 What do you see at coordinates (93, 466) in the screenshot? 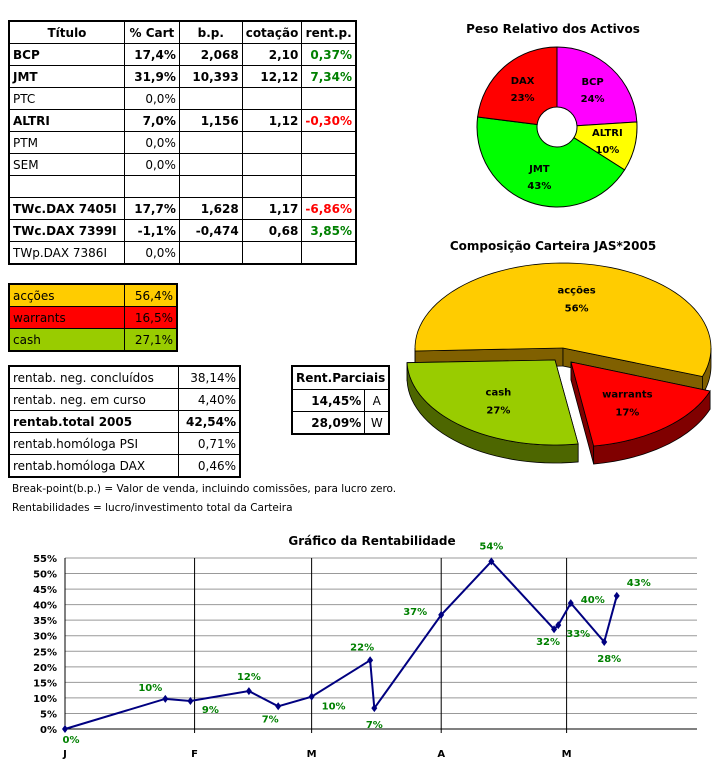
I see `returns-label: rentab.homóloga DAX` at bounding box center [93, 466].